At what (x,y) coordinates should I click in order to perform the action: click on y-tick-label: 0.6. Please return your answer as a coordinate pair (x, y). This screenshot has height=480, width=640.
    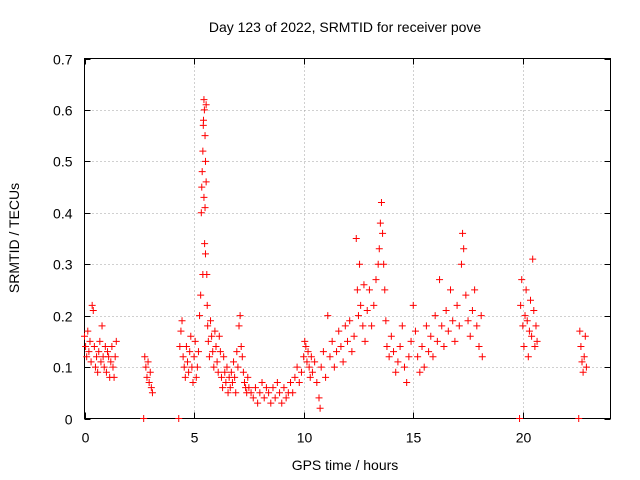
    Looking at the image, I should click on (63, 111).